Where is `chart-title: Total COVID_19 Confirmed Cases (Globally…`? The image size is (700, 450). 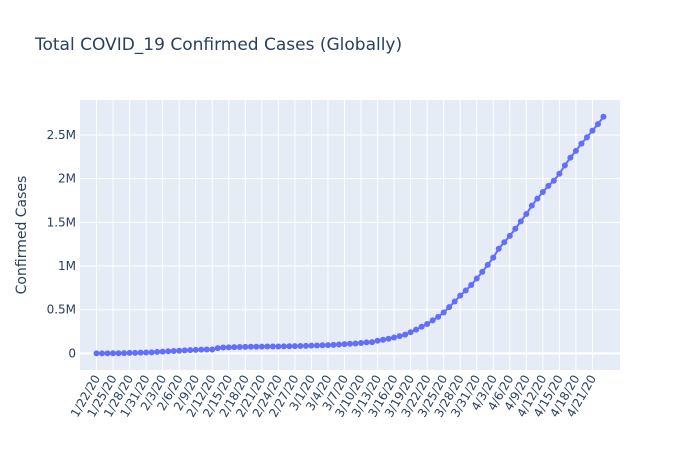
chart-title: Total COVID_19 Confirmed Cases (Globally… is located at coordinates (218, 45).